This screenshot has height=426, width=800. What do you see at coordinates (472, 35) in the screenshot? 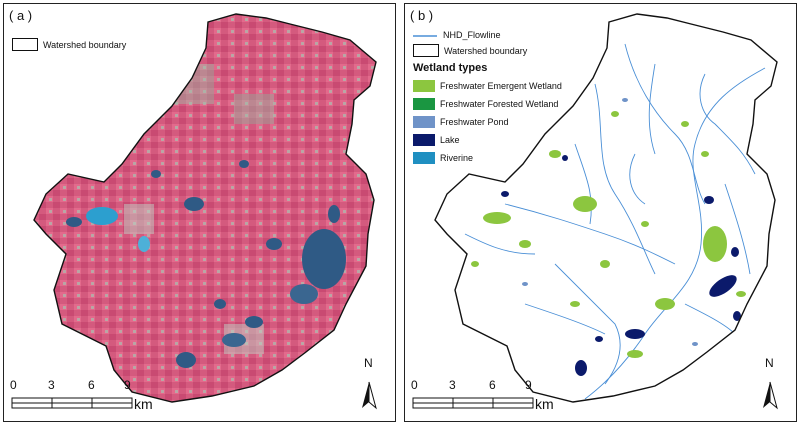
I see `legend-flowline-label: NHD_Flowline` at bounding box center [472, 35].